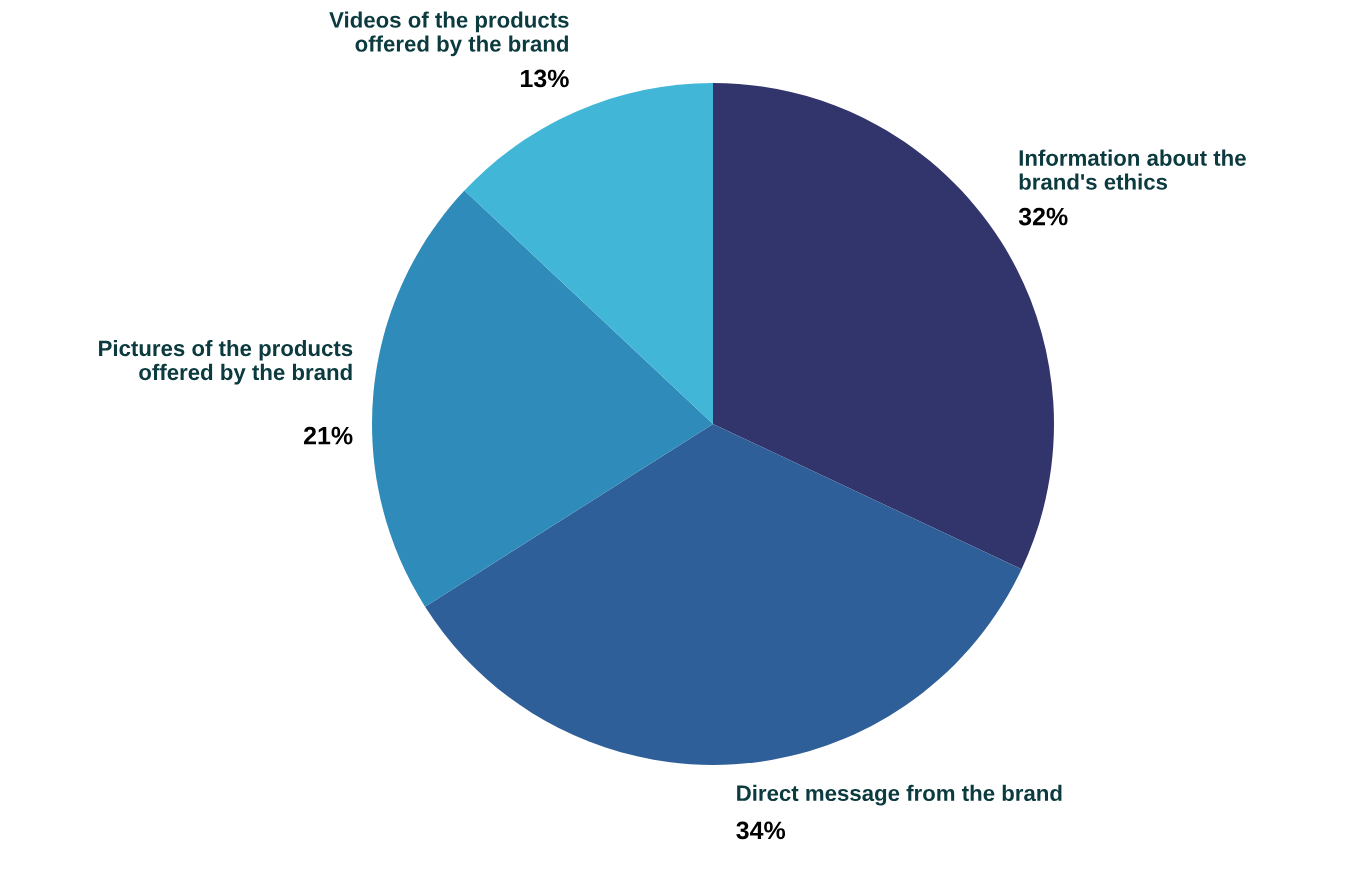  I want to click on pie-slice, so click(542, 398).